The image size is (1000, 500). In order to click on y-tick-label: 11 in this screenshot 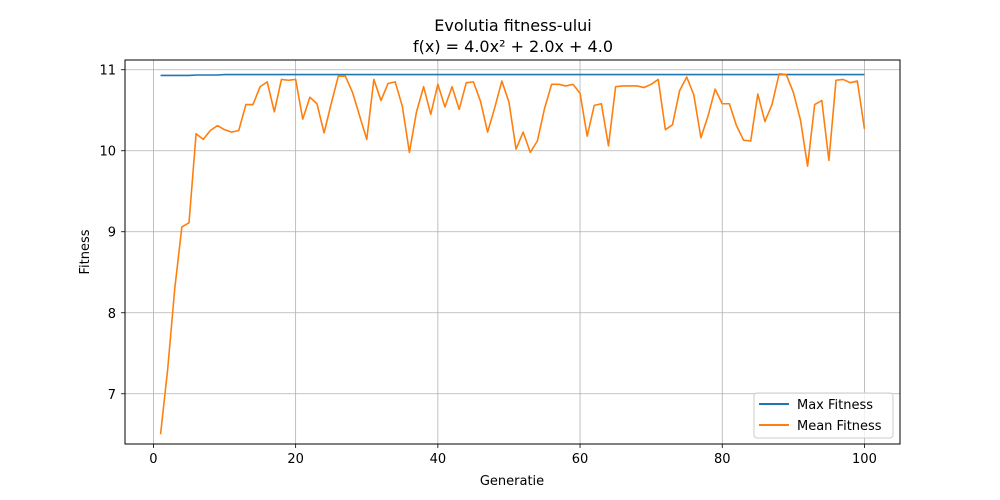, I will do `click(107, 71)`.